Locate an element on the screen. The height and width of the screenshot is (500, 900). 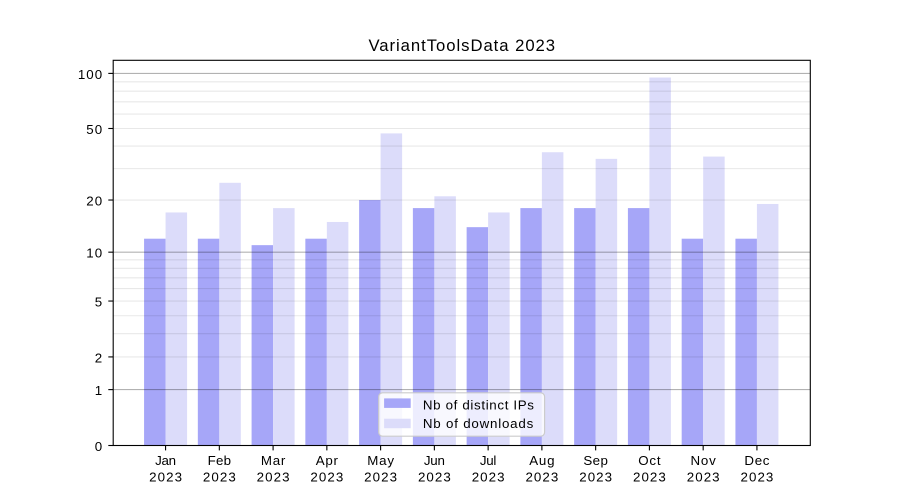
svg-text: VariantToolsData 2023 is located at coordinates (462, 45).